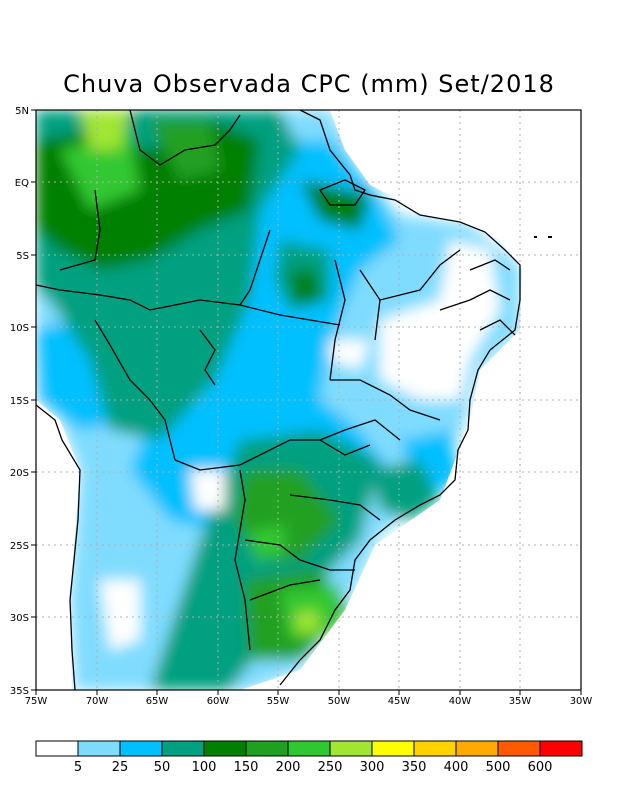 This screenshot has height=800, width=618. What do you see at coordinates (19, 401) in the screenshot?
I see `lat-tick-label: 15S` at bounding box center [19, 401].